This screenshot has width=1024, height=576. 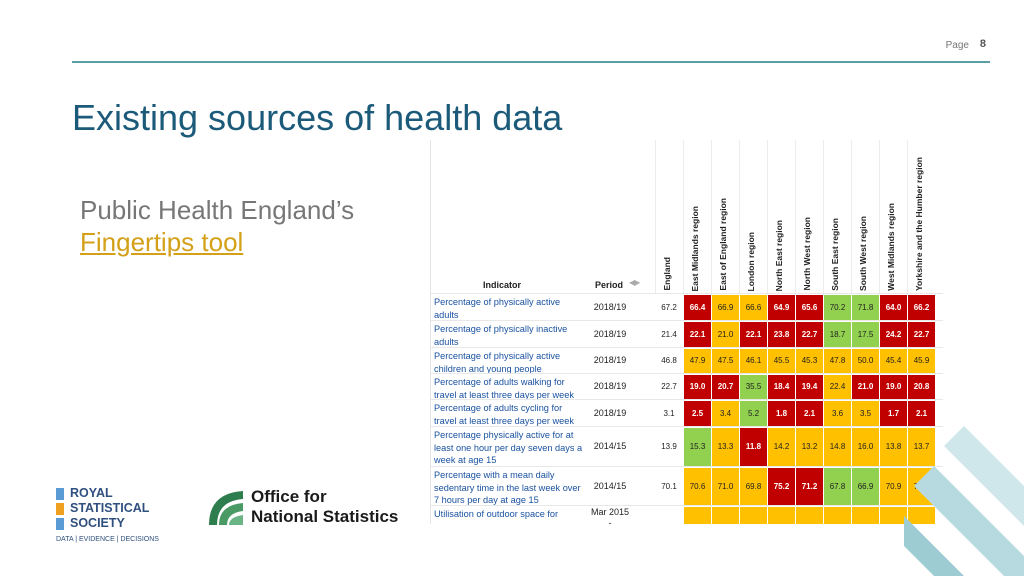 I want to click on region-value-cell: 13.7, so click(x=921, y=447).